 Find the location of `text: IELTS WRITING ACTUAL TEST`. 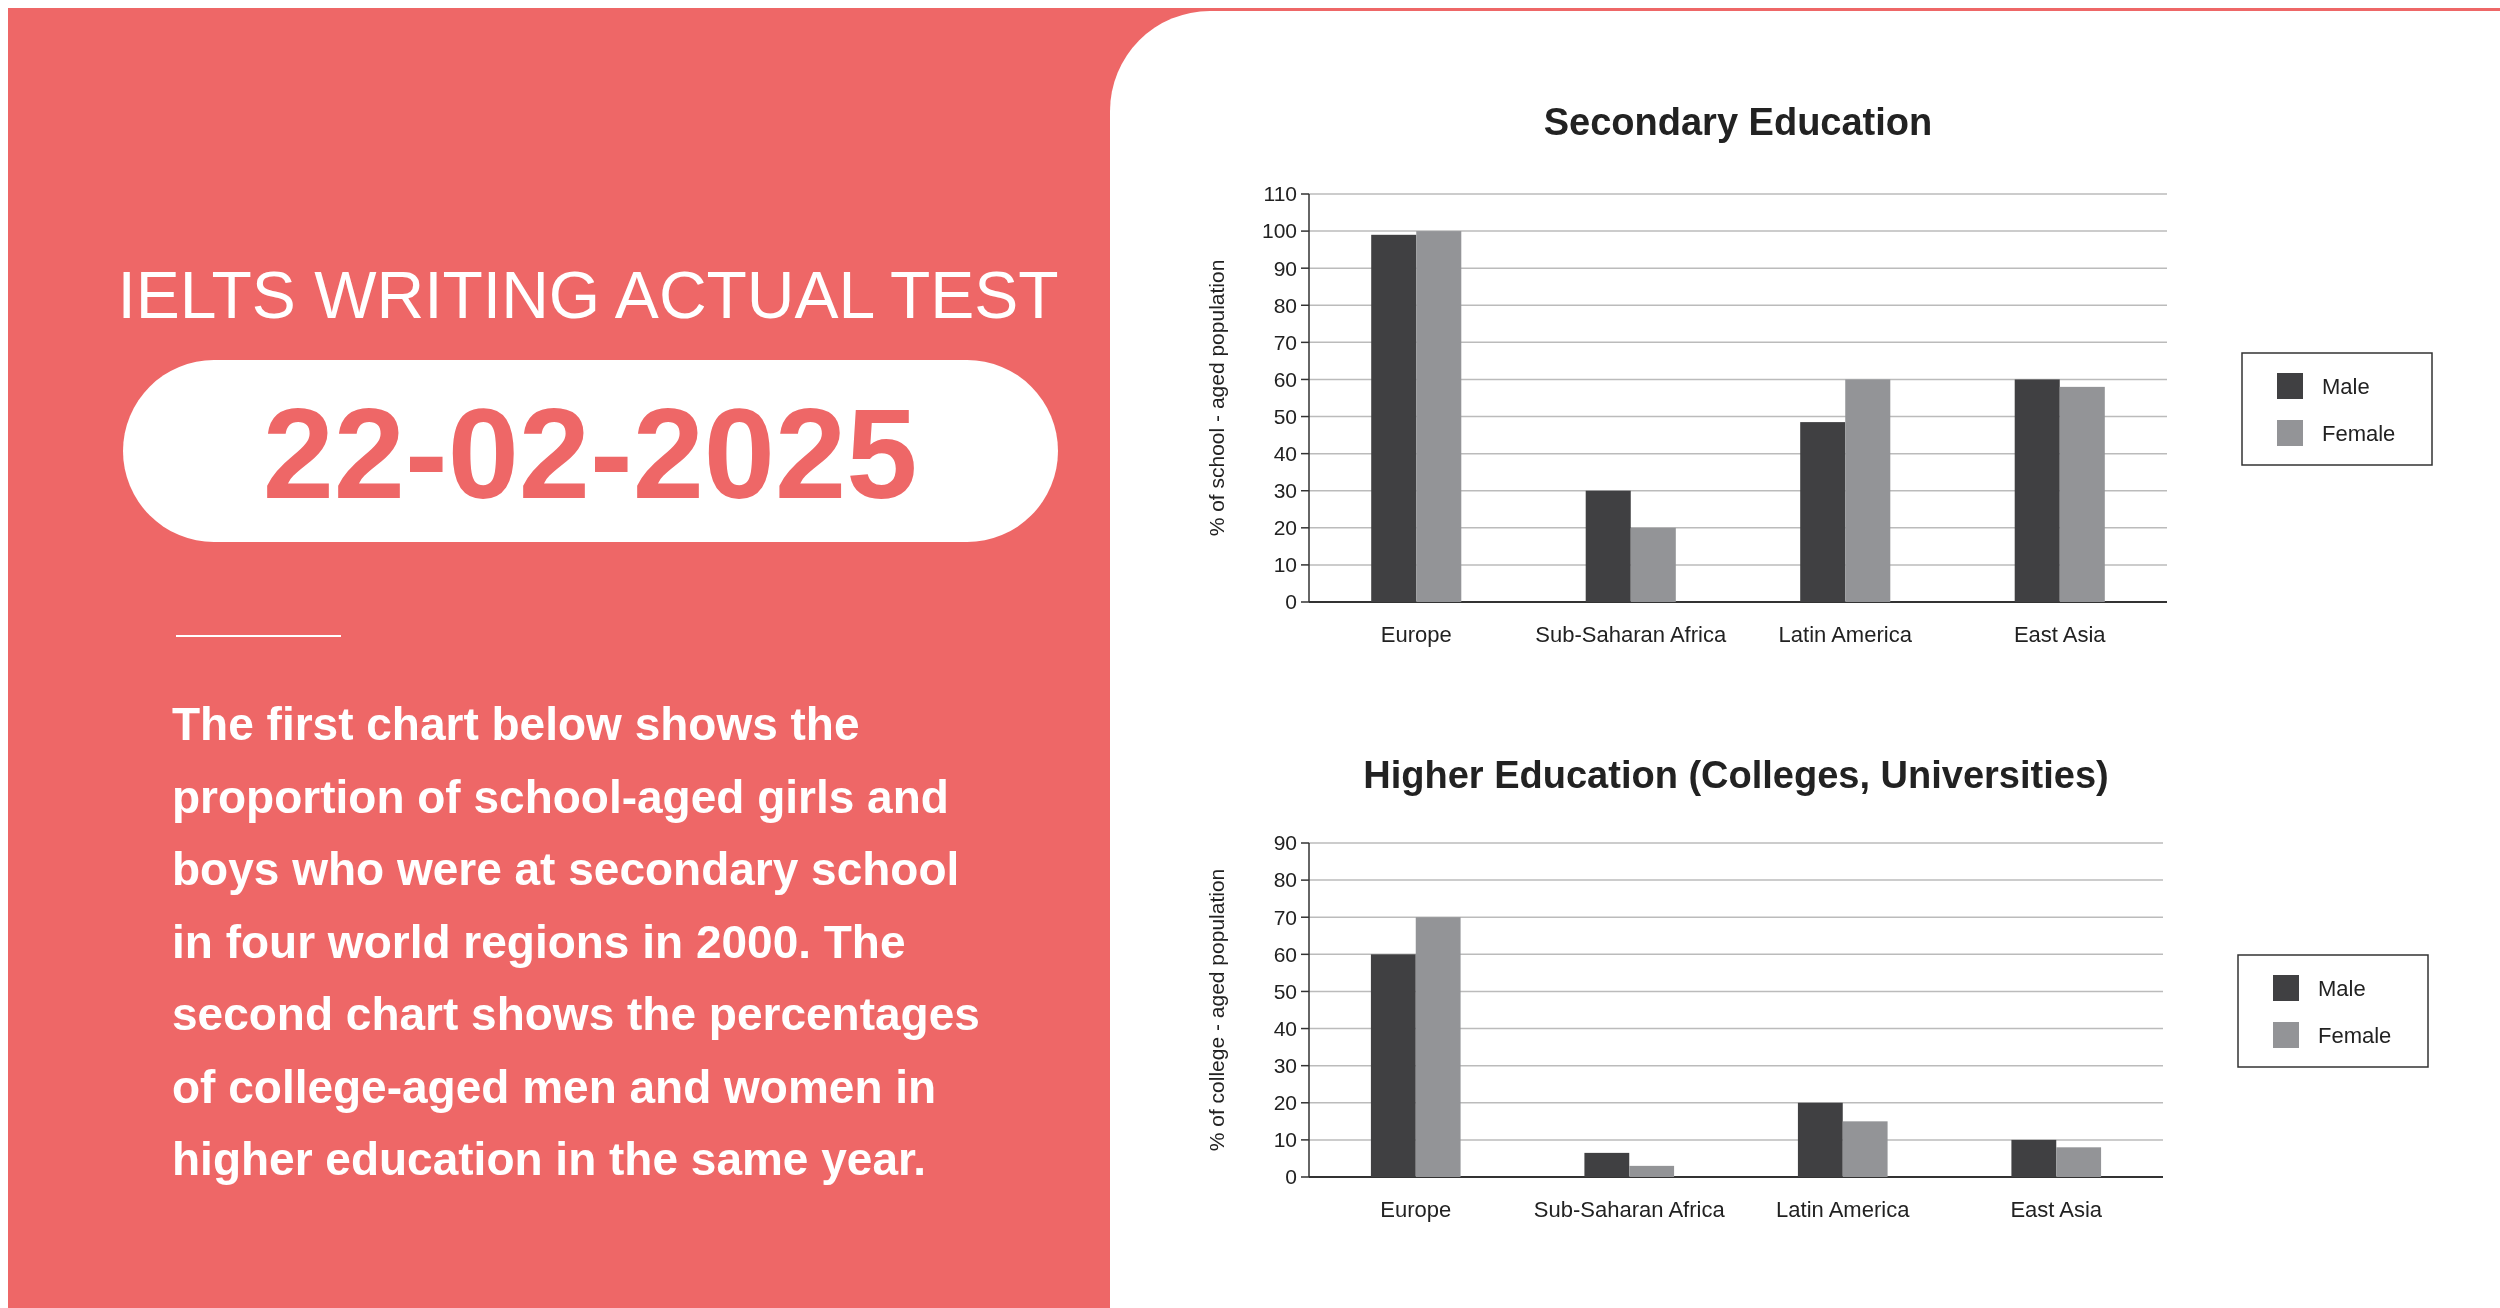

text: IELTS WRITING ACTUAL TEST is located at coordinates (588, 295).